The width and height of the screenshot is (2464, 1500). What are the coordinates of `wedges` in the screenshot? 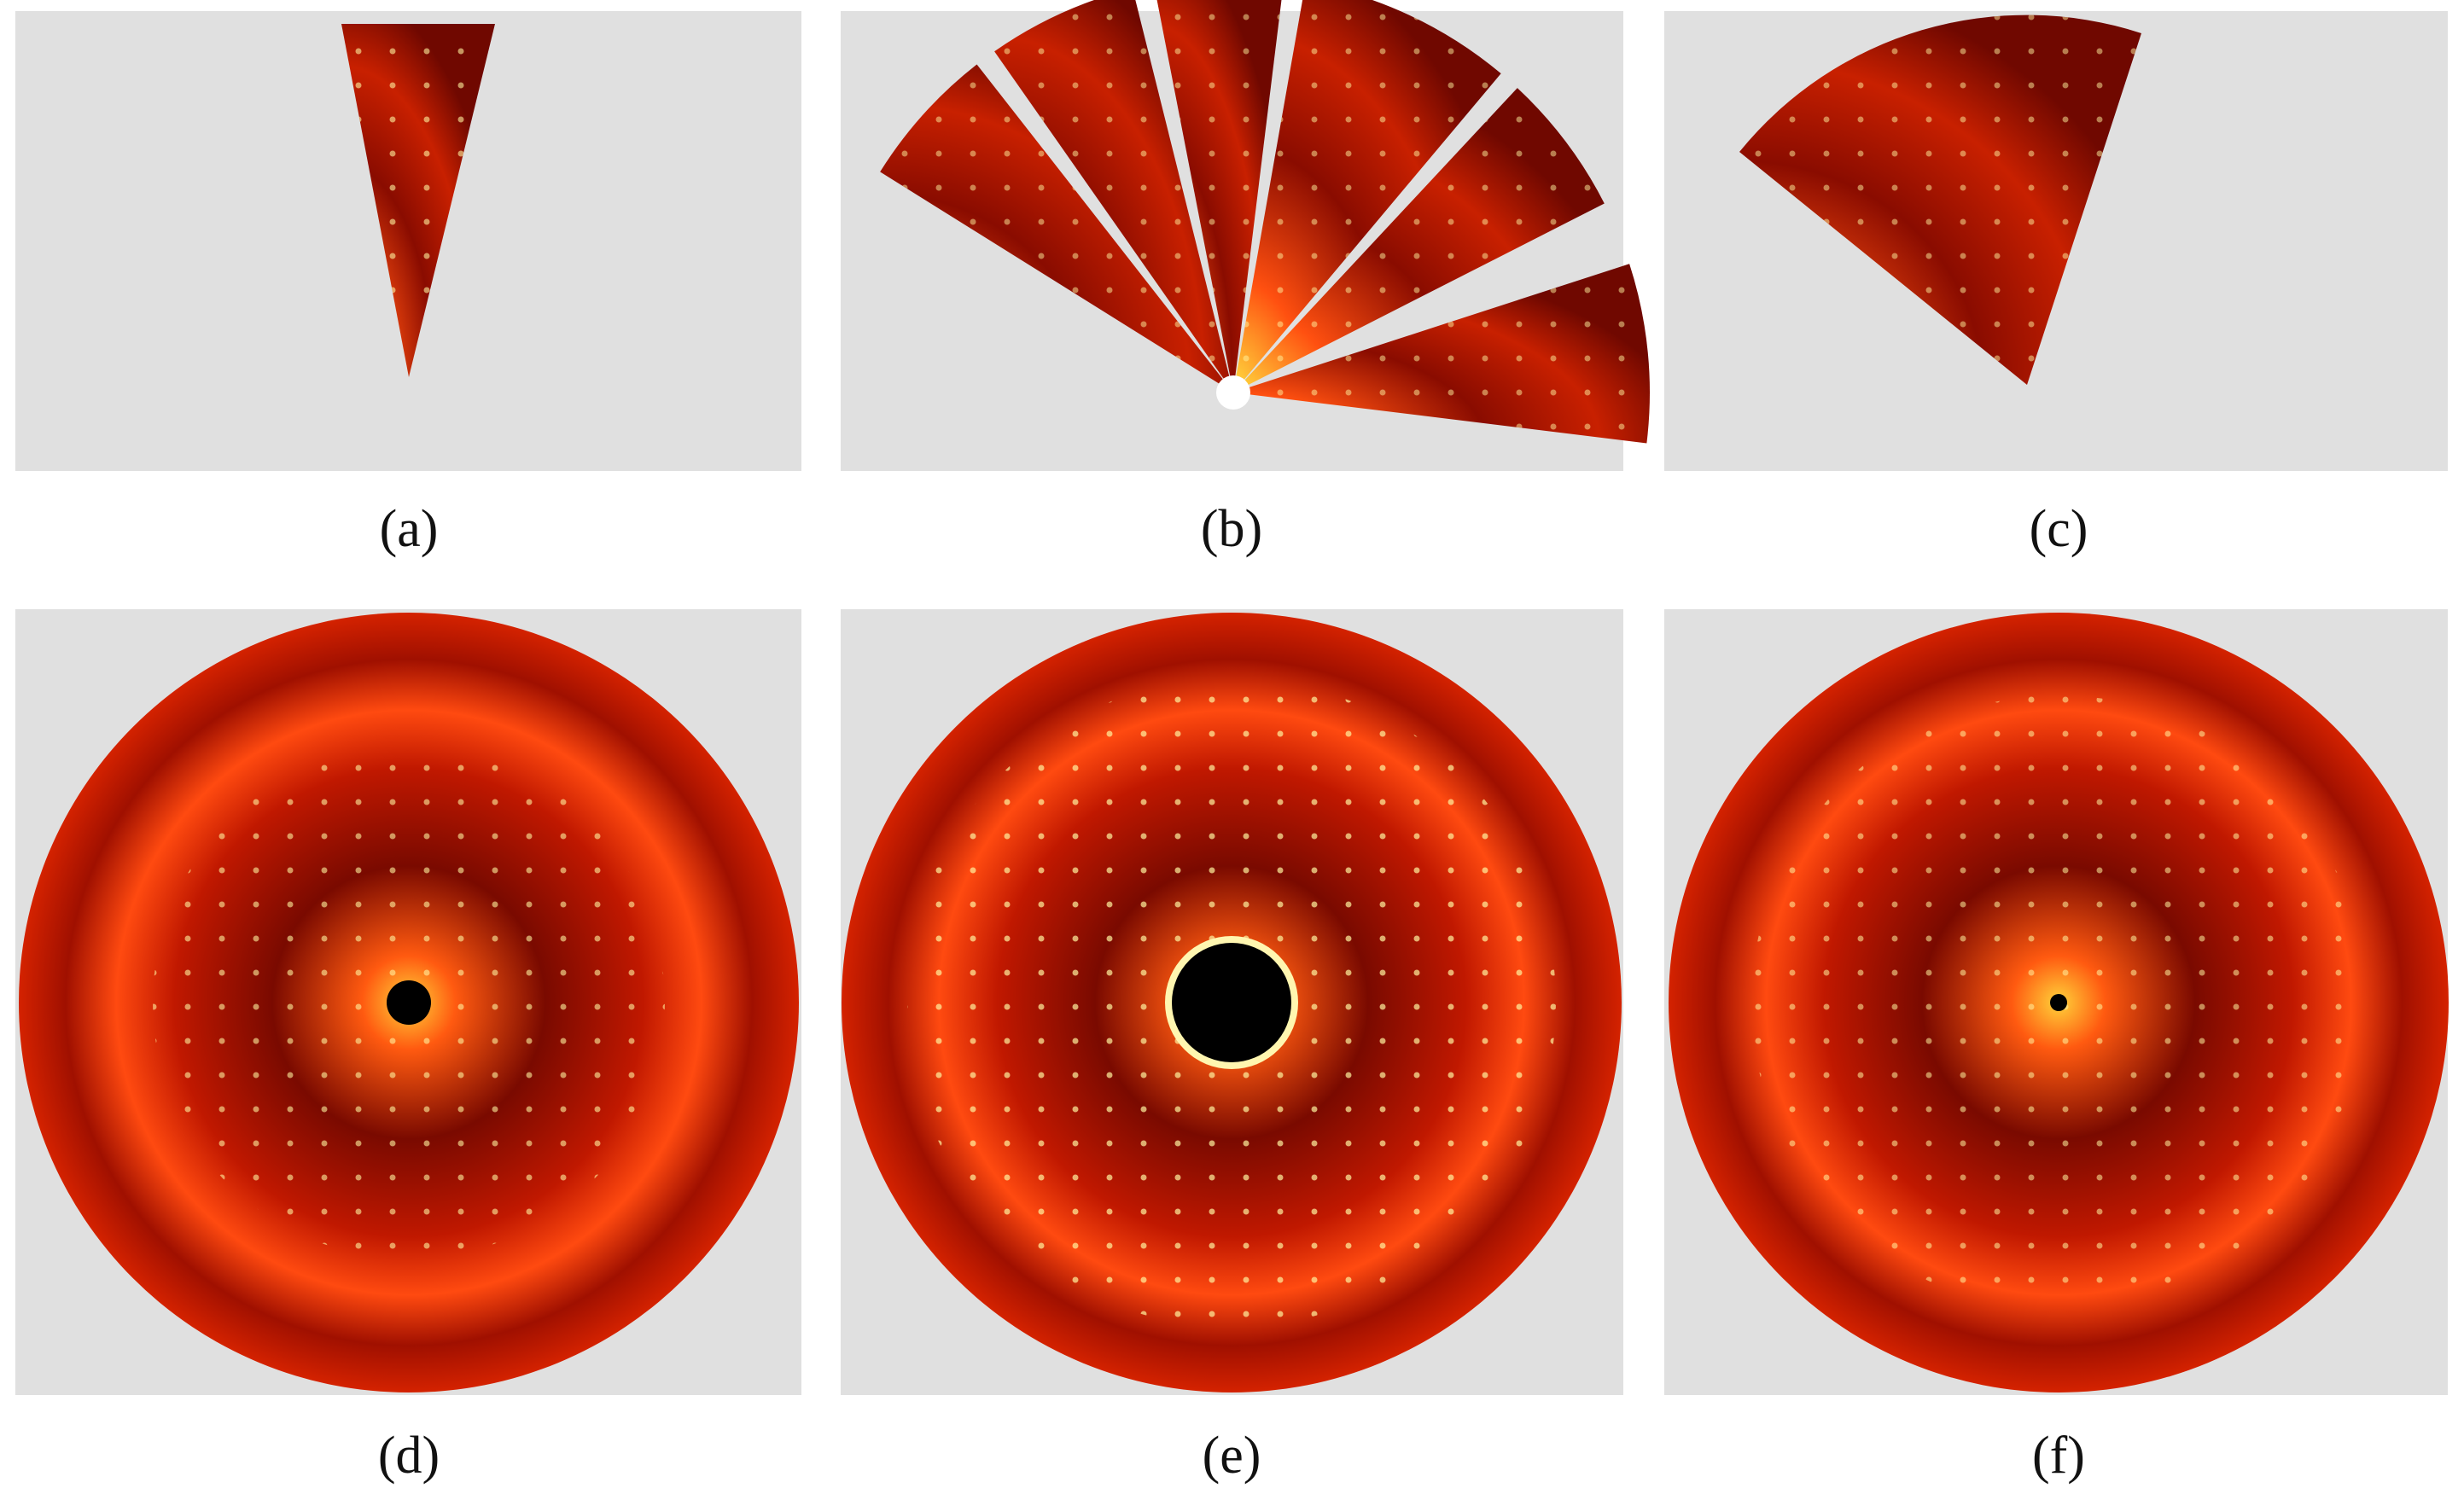 It's located at (1265, 222).